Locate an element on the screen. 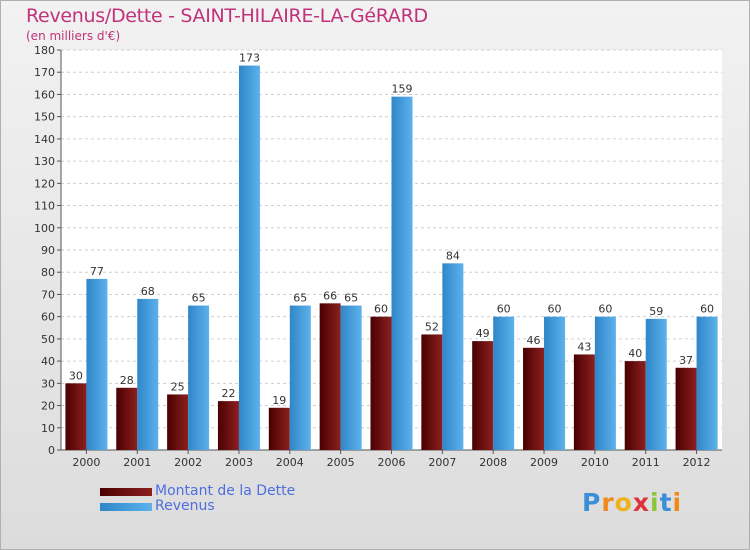  y-tick-label: 140 is located at coordinates (44, 139).